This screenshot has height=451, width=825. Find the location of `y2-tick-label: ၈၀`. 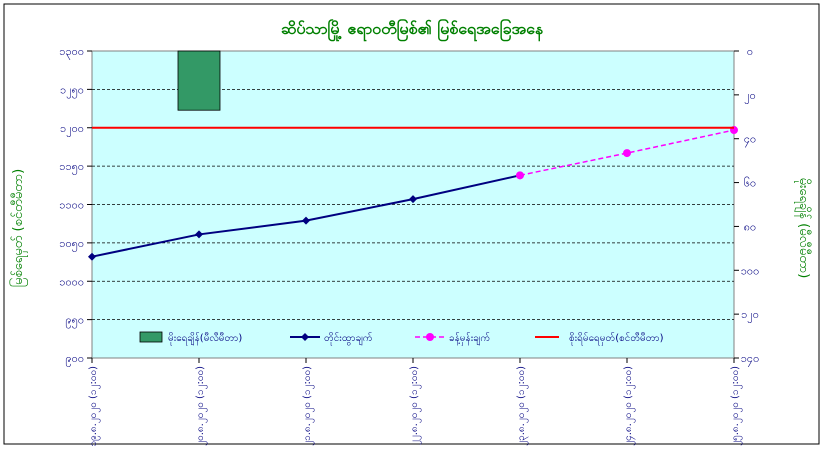

y2-tick-label: ၈၀ is located at coordinates (750, 226).